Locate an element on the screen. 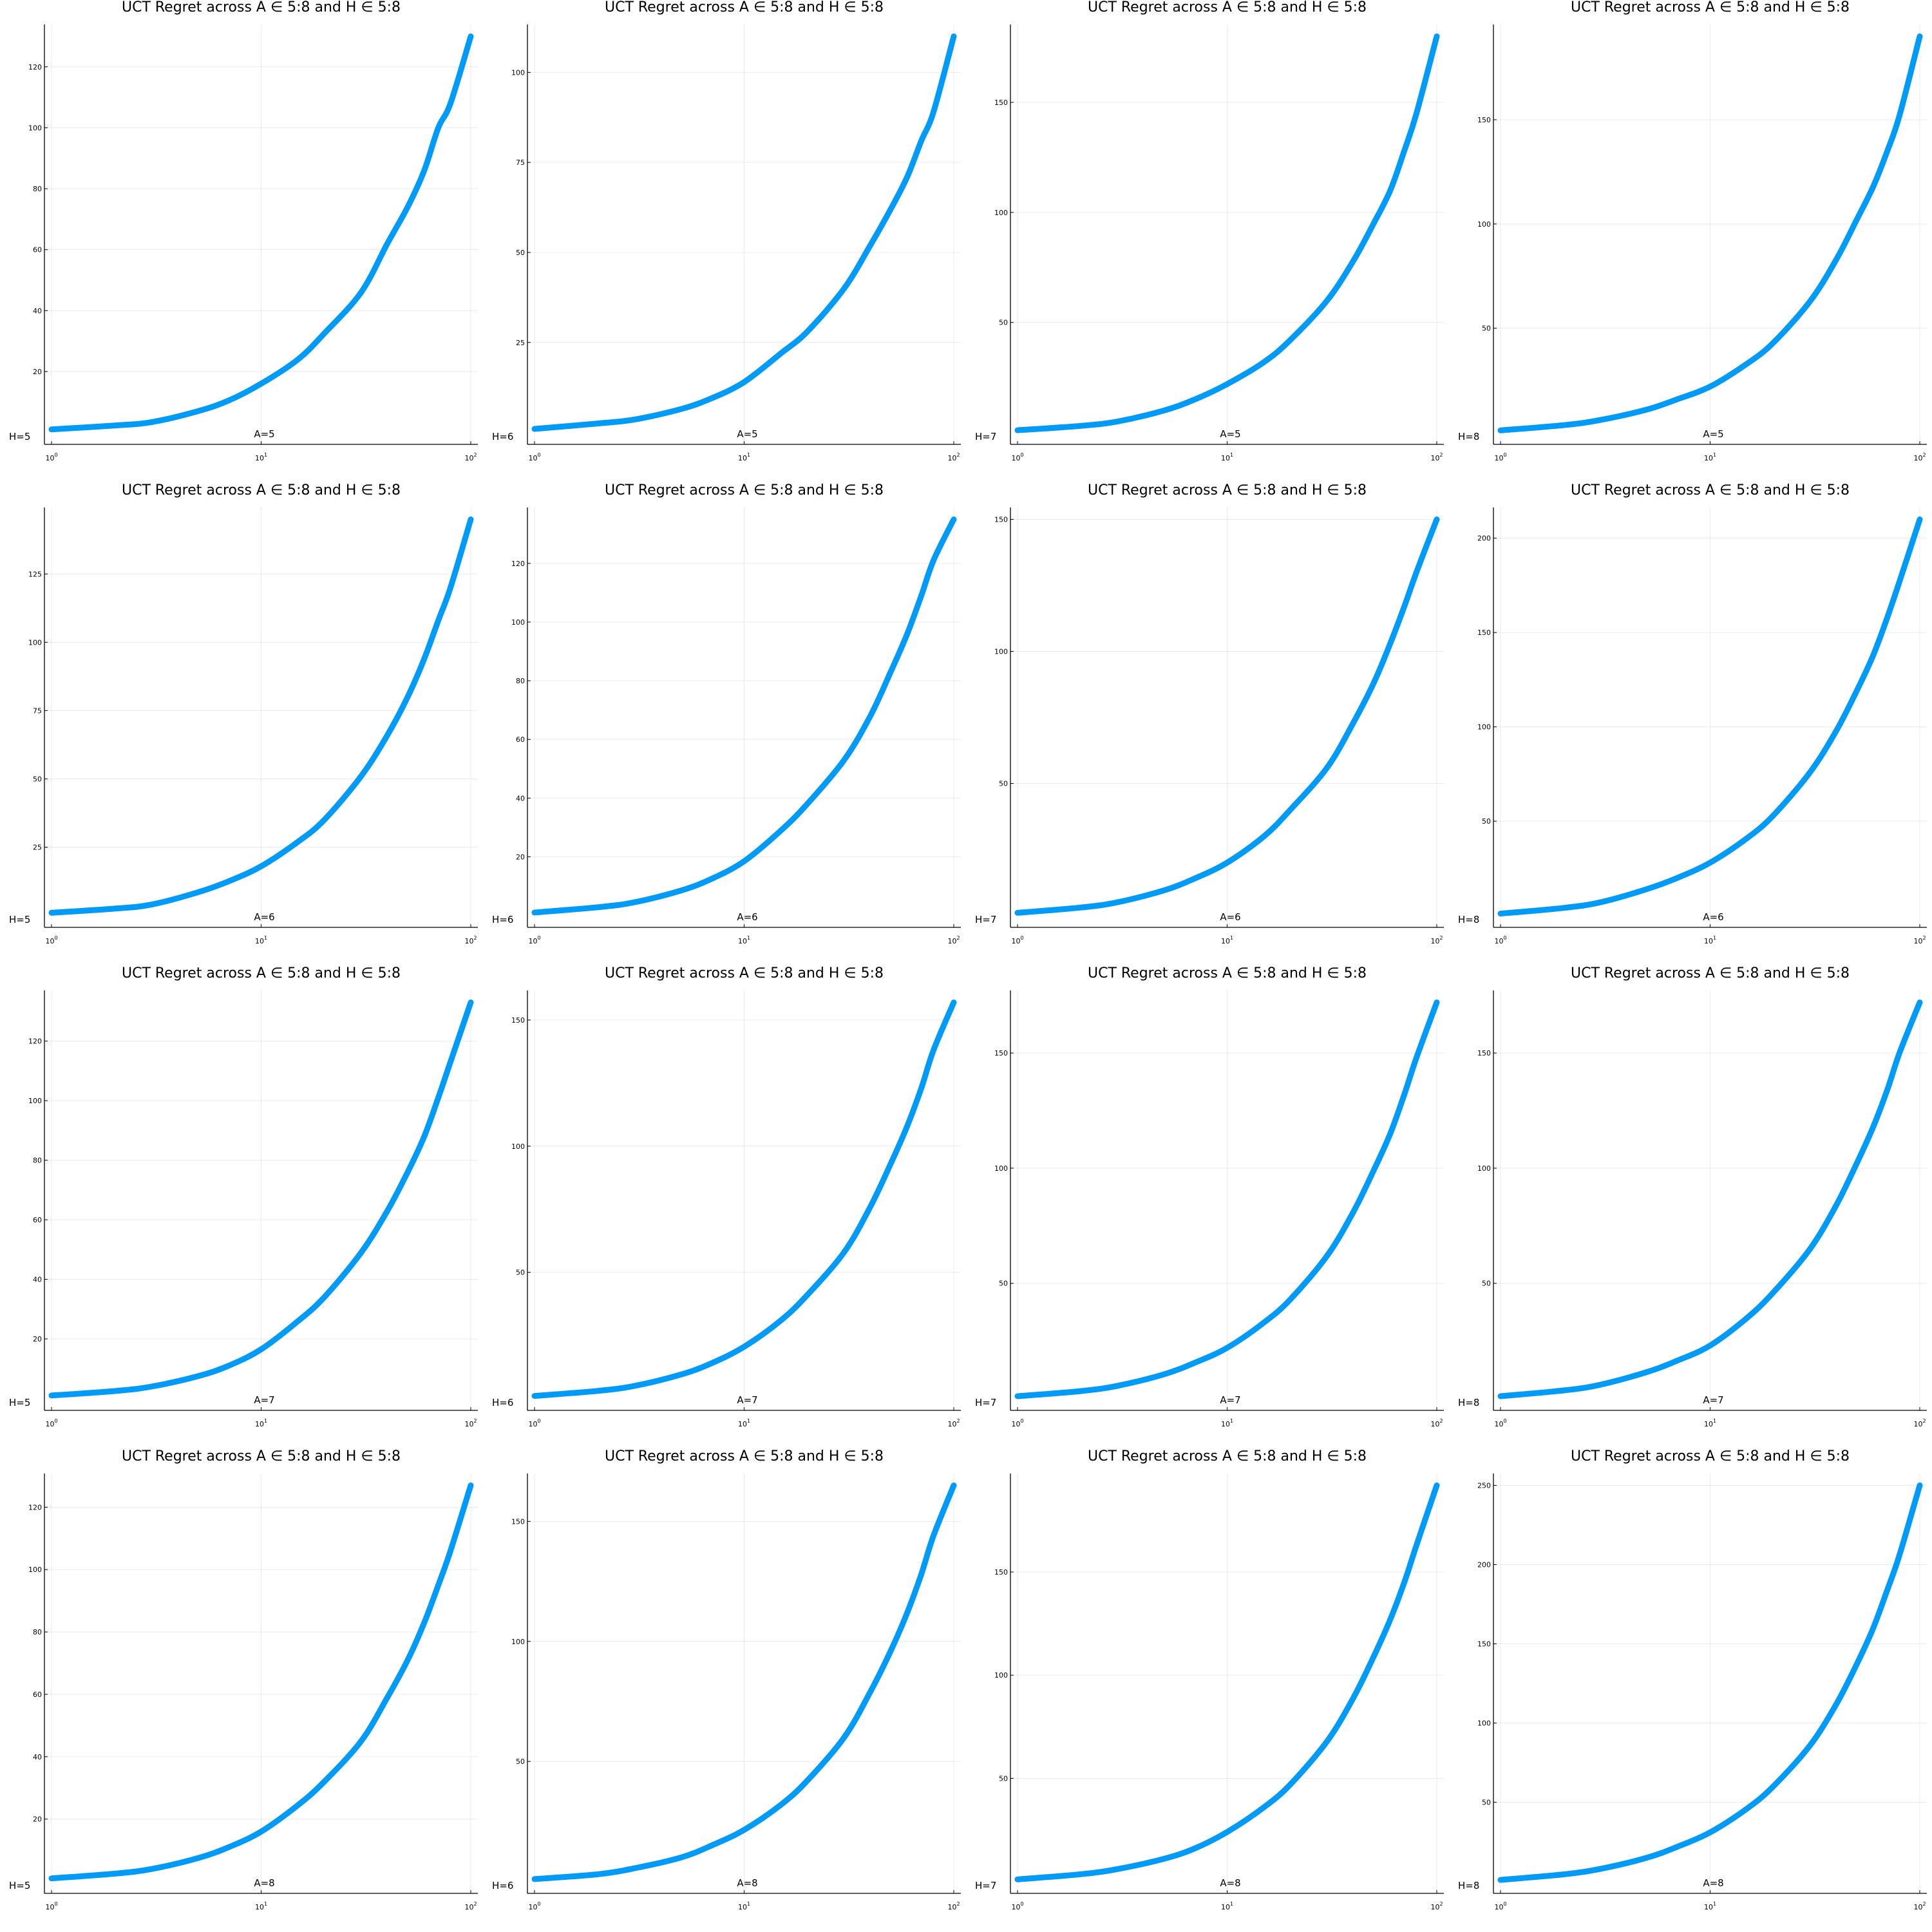 The image size is (1932, 1932). y-tick-label: 120 is located at coordinates (35, 67).